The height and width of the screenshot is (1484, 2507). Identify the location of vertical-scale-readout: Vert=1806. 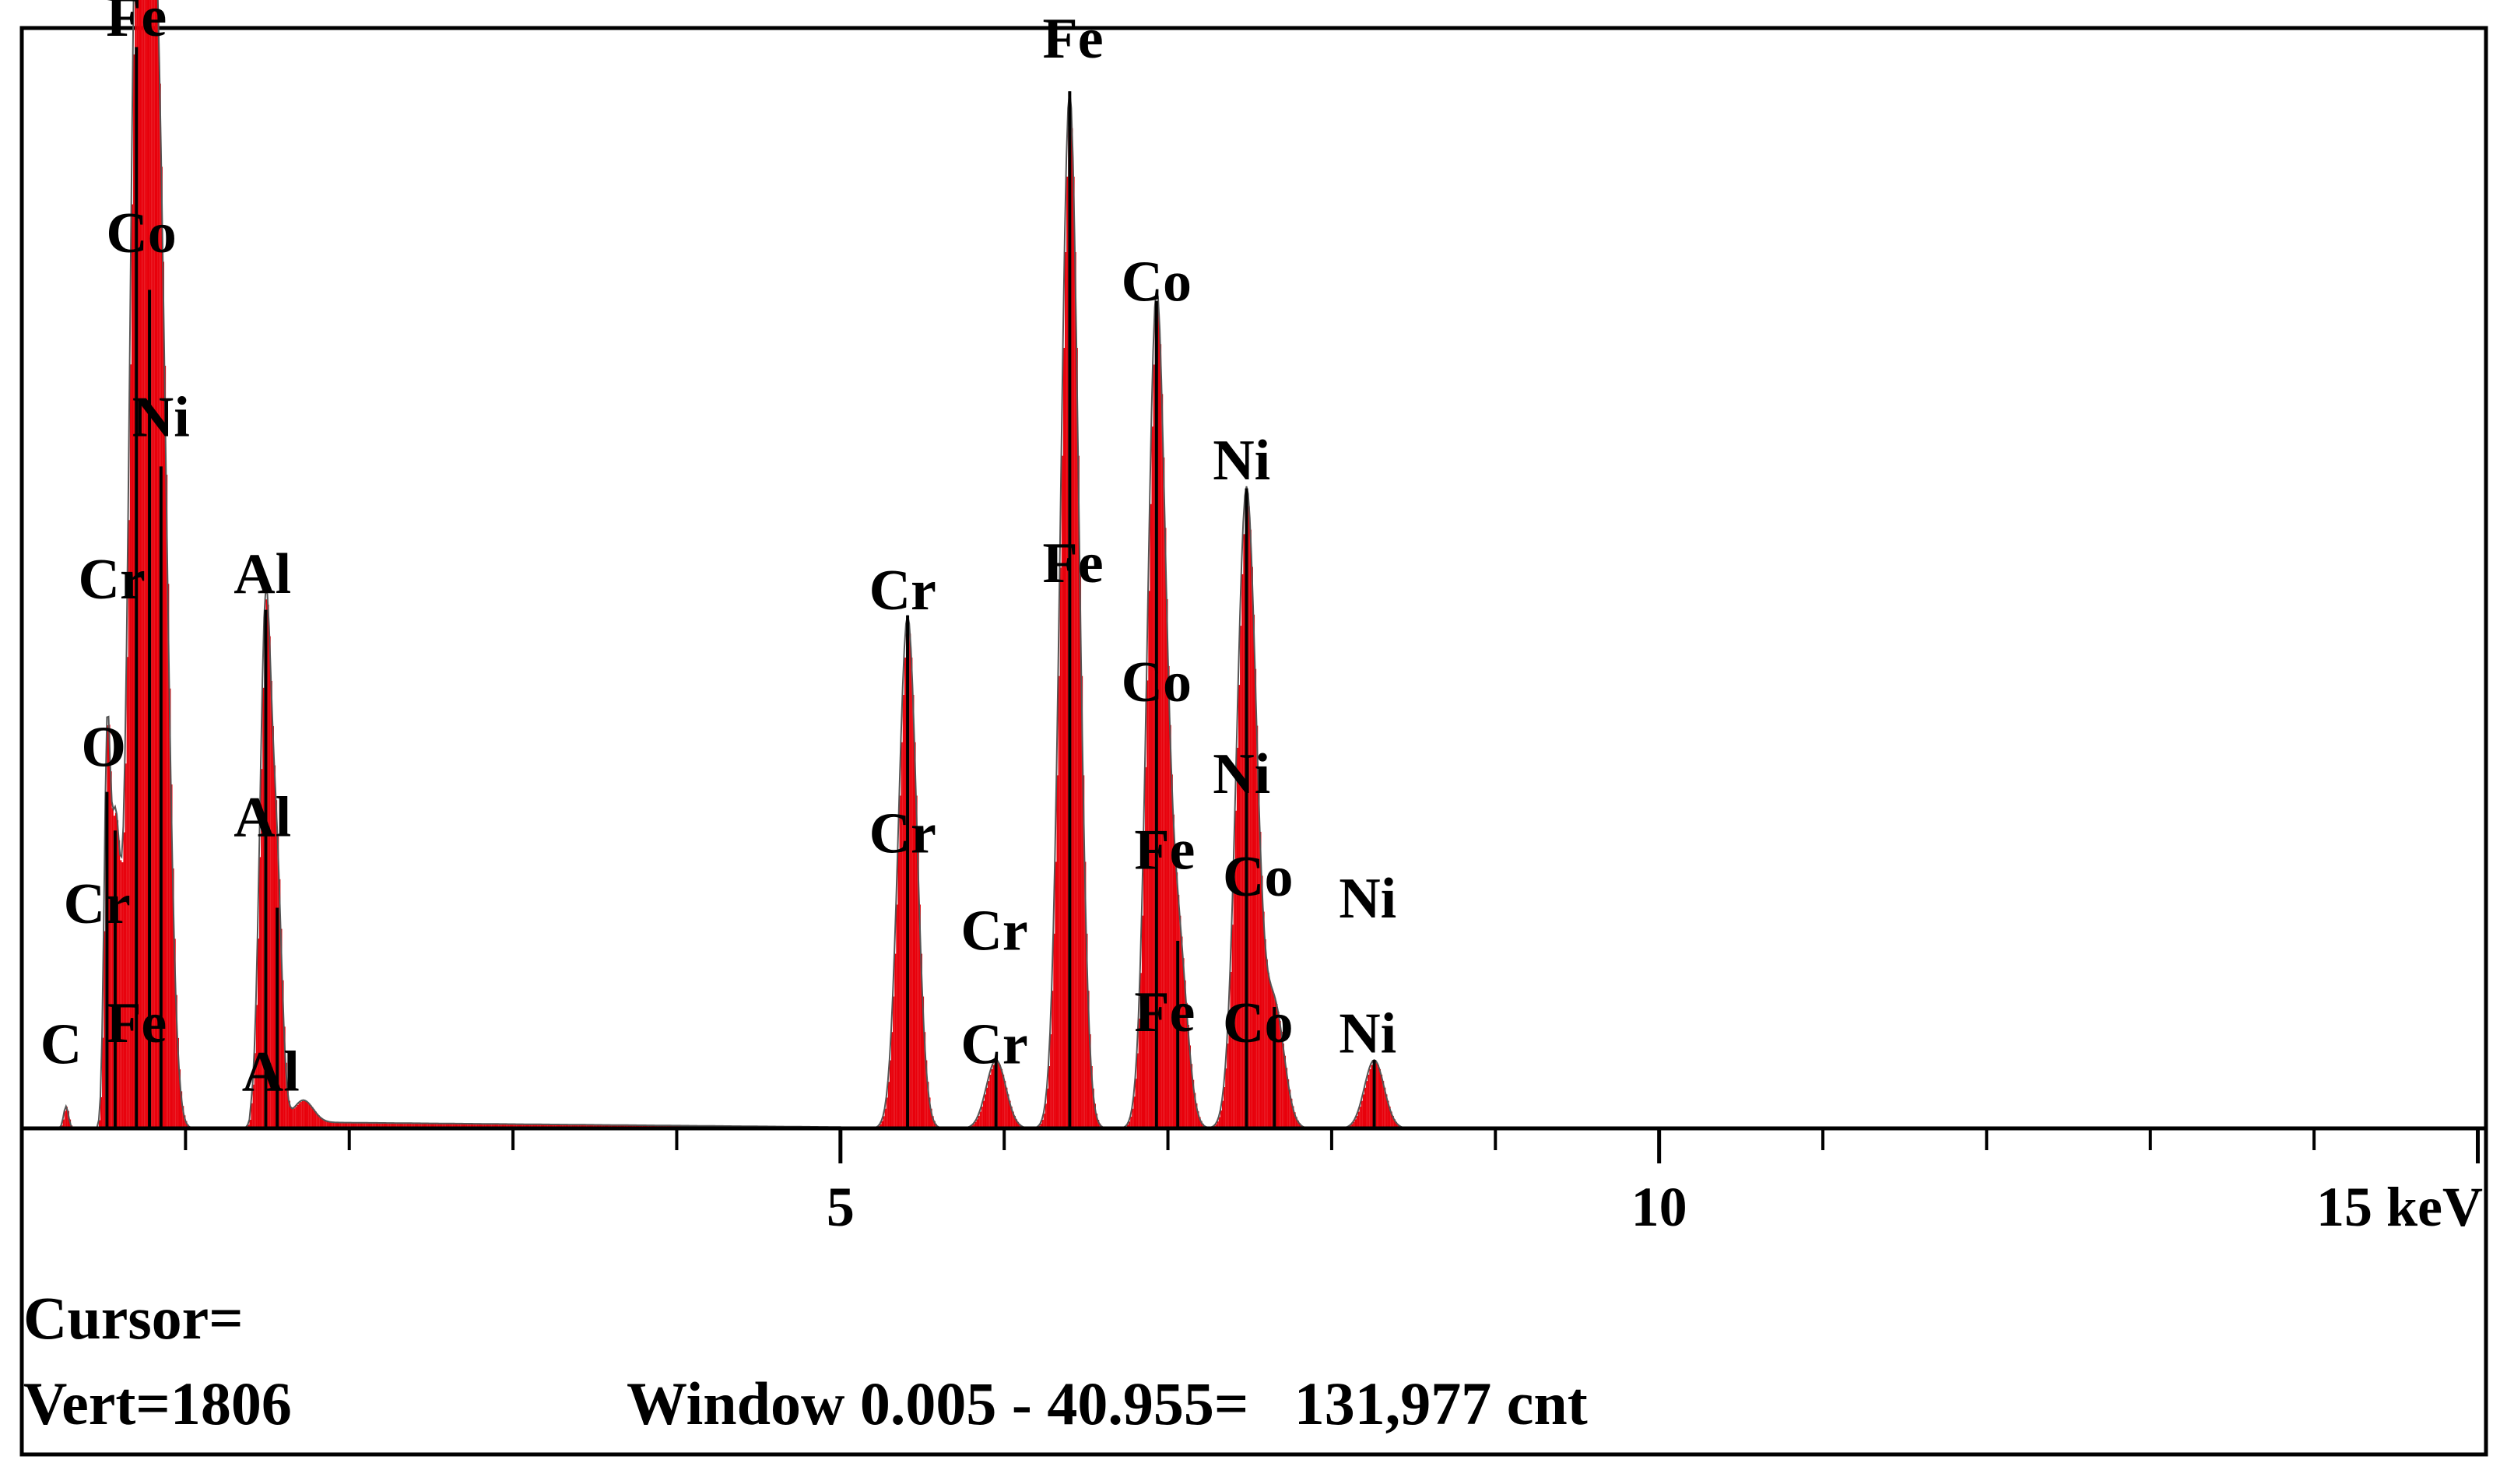
(157, 1403).